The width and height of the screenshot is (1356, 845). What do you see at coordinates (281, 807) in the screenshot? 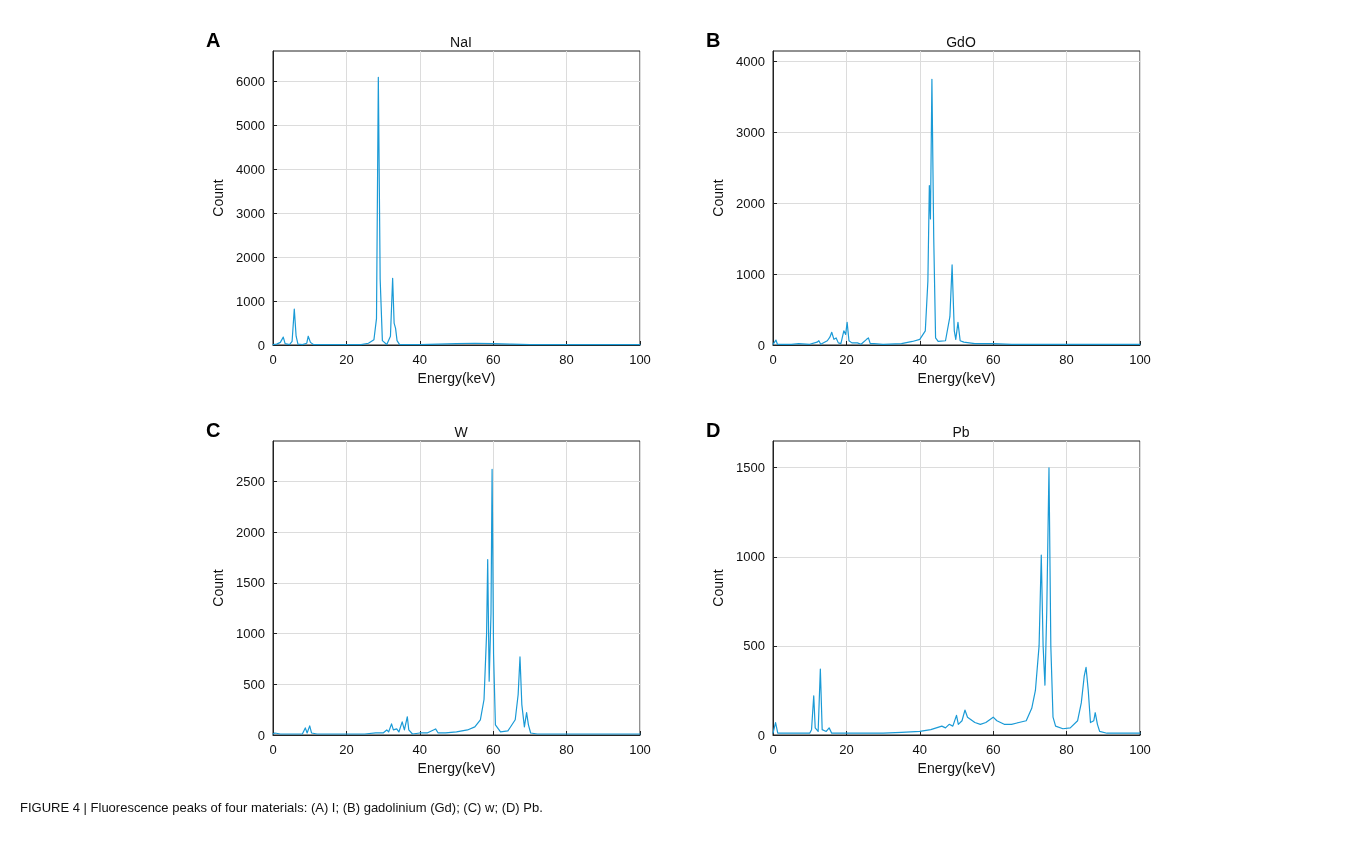
I see `caption: FIGURE 4 | Fluorescence peaks of four materials: (A) I; (B) gadolinium (Gd); (C) w; (D) Pb.` at bounding box center [281, 807].